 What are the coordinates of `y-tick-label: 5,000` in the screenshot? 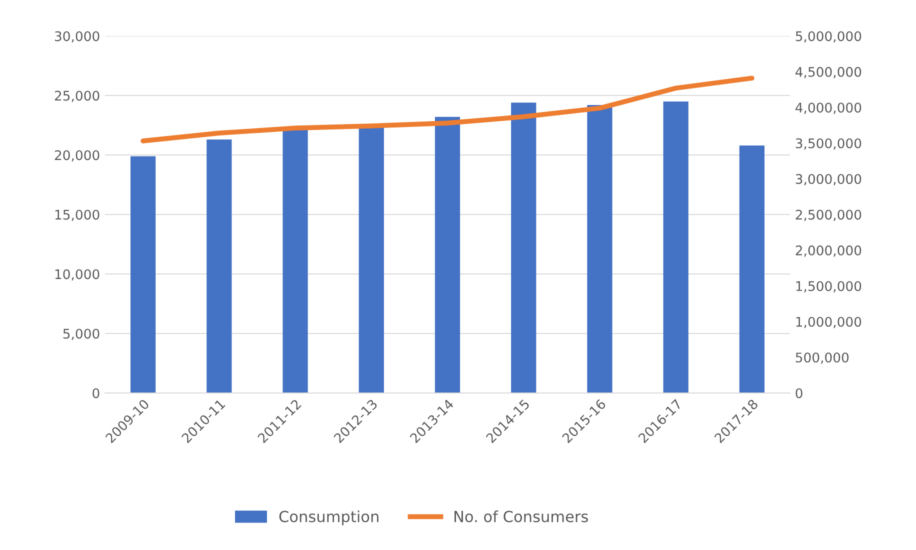 It's located at (81, 334).